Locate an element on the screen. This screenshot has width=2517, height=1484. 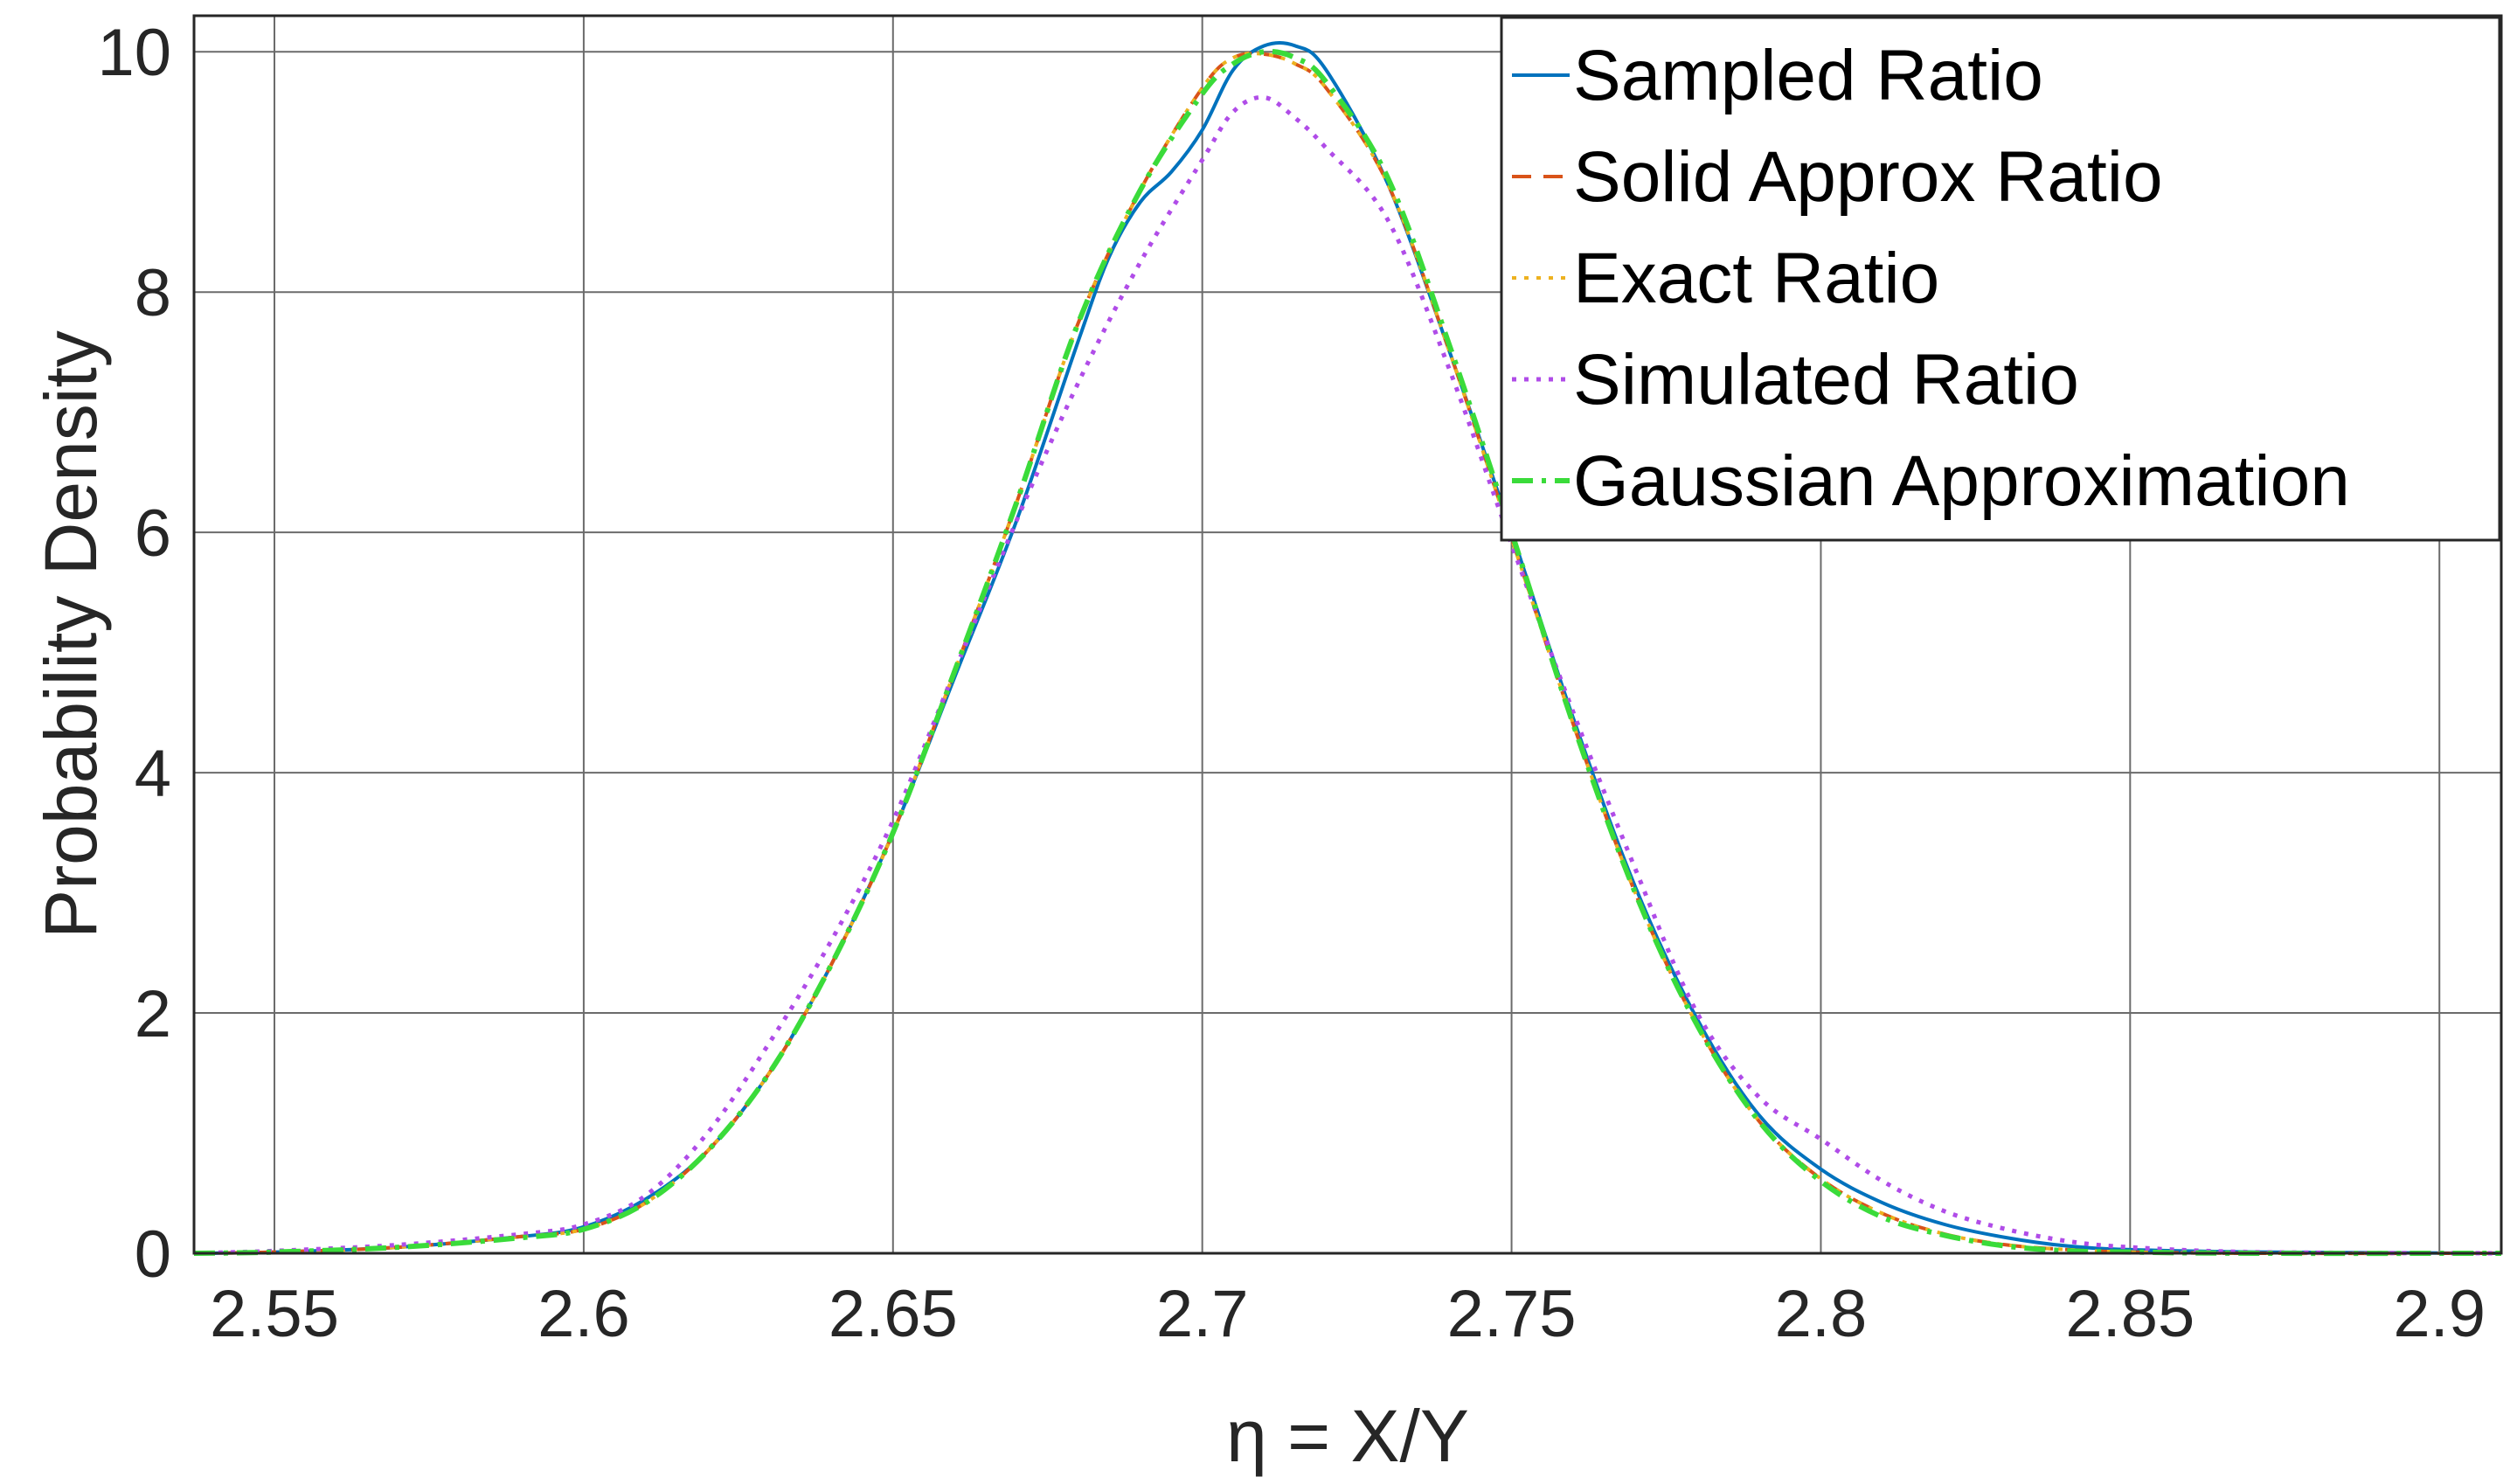
x-tick-label: 2.75 is located at coordinates (1512, 1314).